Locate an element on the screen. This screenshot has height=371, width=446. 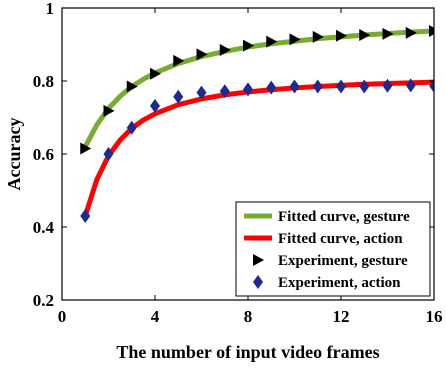
legend-item: Fitted curve, gesture is located at coordinates (327, 217).